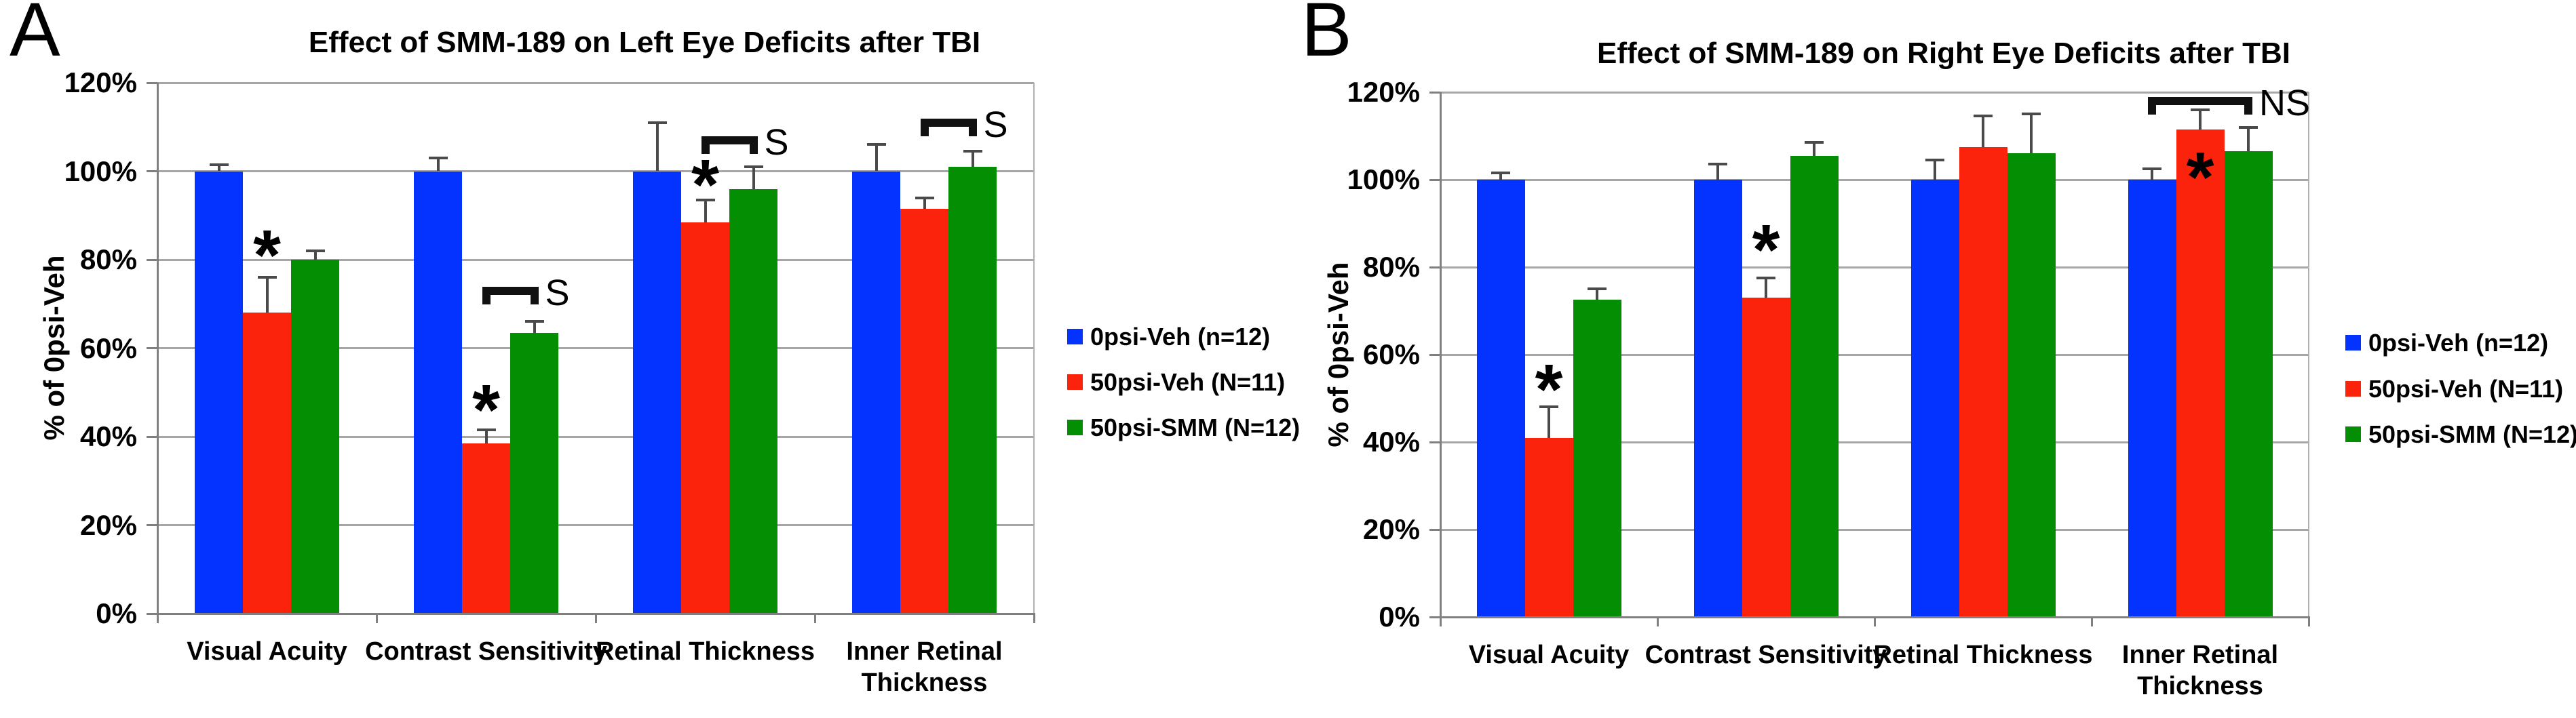 The image size is (2576, 718). I want to click on y-axis-line, so click(157, 348).